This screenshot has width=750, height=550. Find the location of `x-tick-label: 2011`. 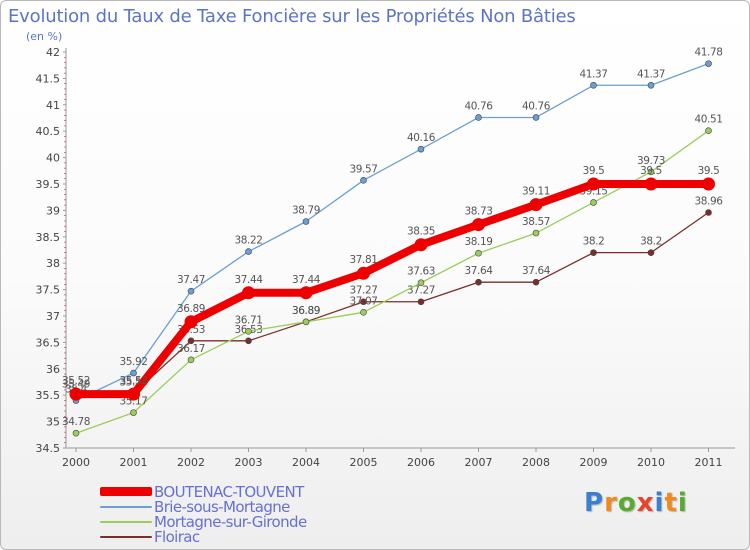

x-tick-label: 2011 is located at coordinates (709, 462).